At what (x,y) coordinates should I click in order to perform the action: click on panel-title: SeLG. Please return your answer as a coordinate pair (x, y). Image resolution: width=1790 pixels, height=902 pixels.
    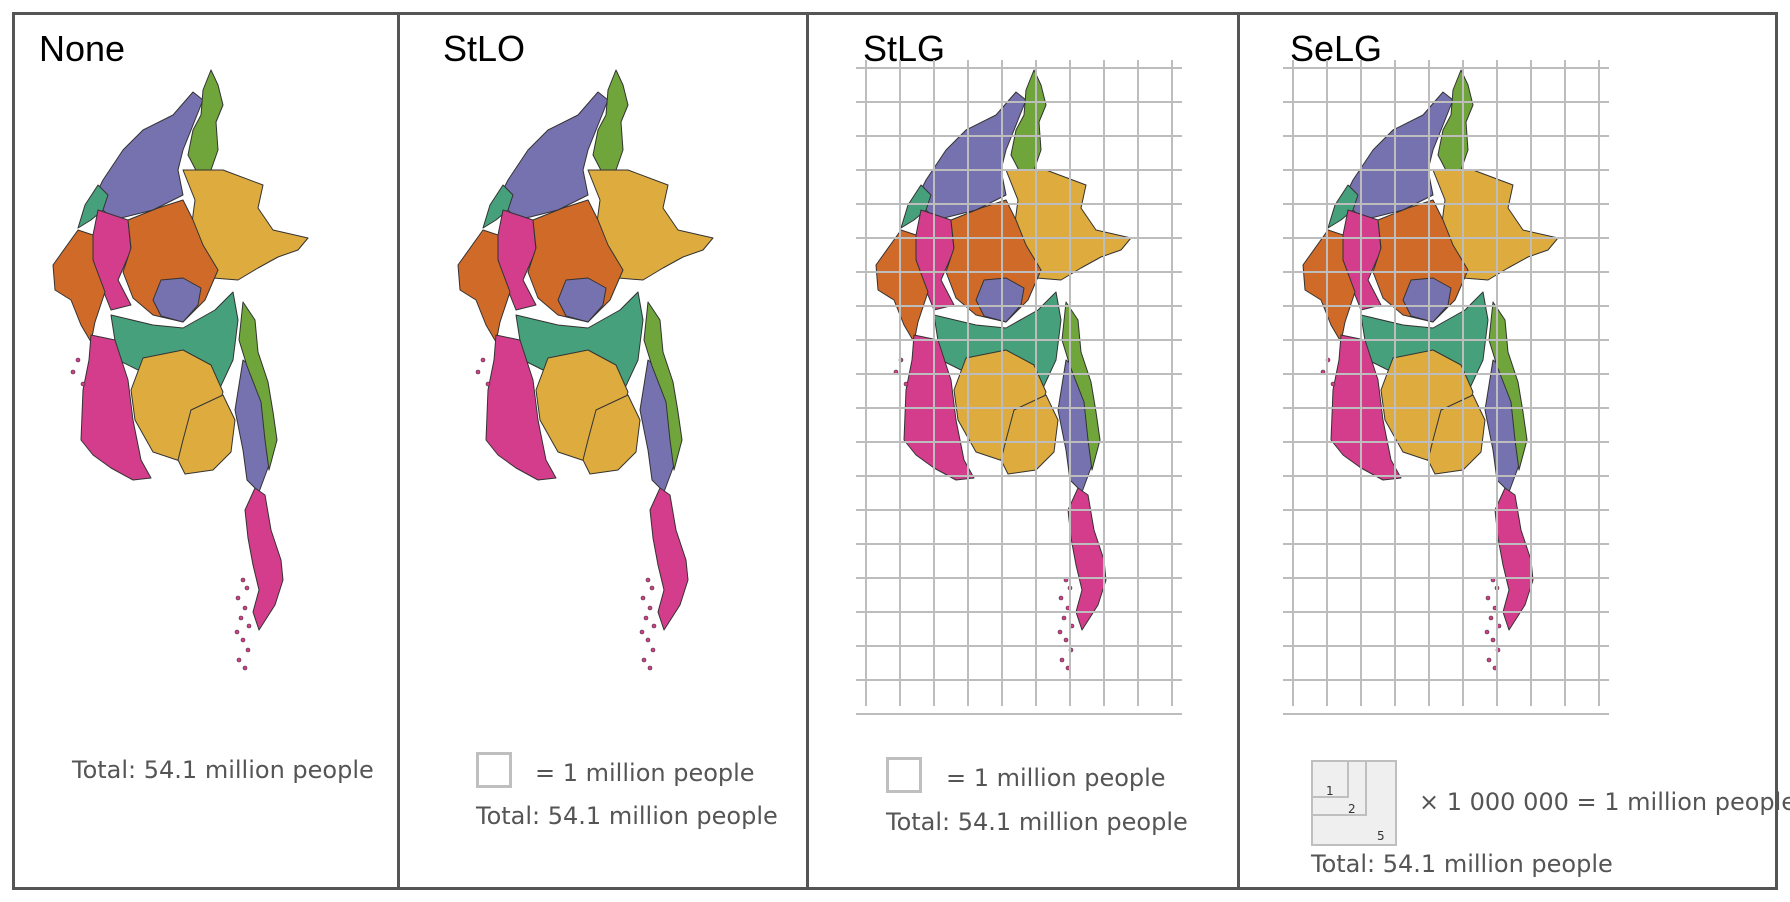
    Looking at the image, I should click on (1336, 48).